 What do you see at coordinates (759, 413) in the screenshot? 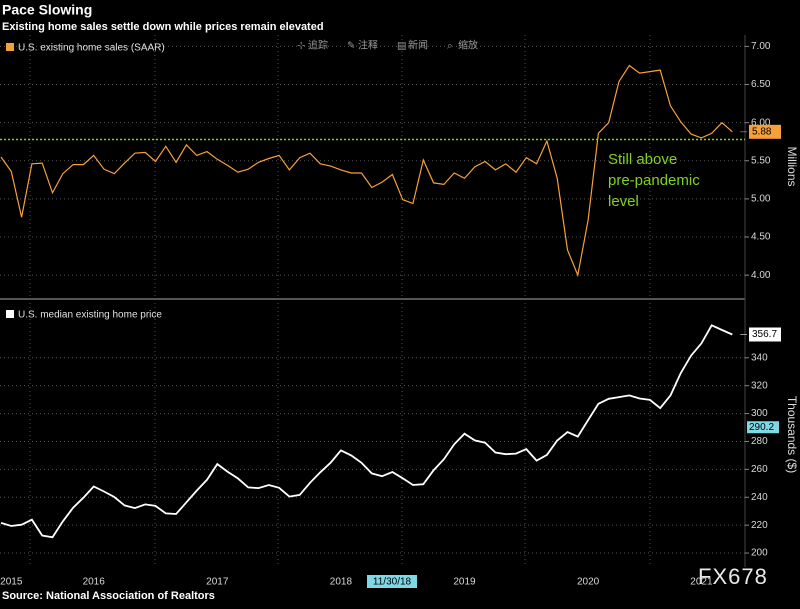
I see `y-tick-label: 300` at bounding box center [759, 413].